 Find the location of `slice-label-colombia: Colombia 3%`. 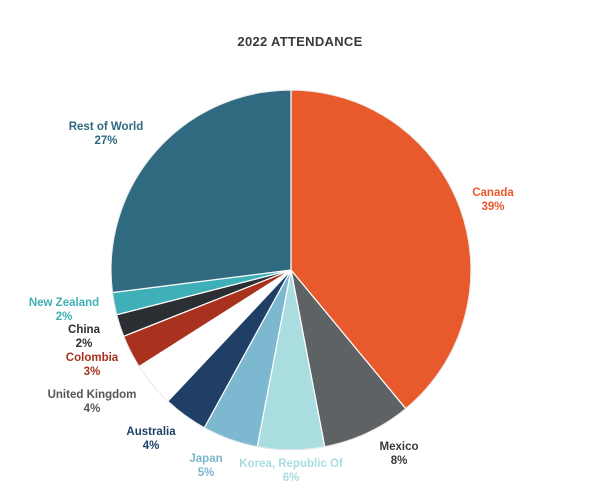

slice-label-colombia: Colombia 3% is located at coordinates (92, 365).